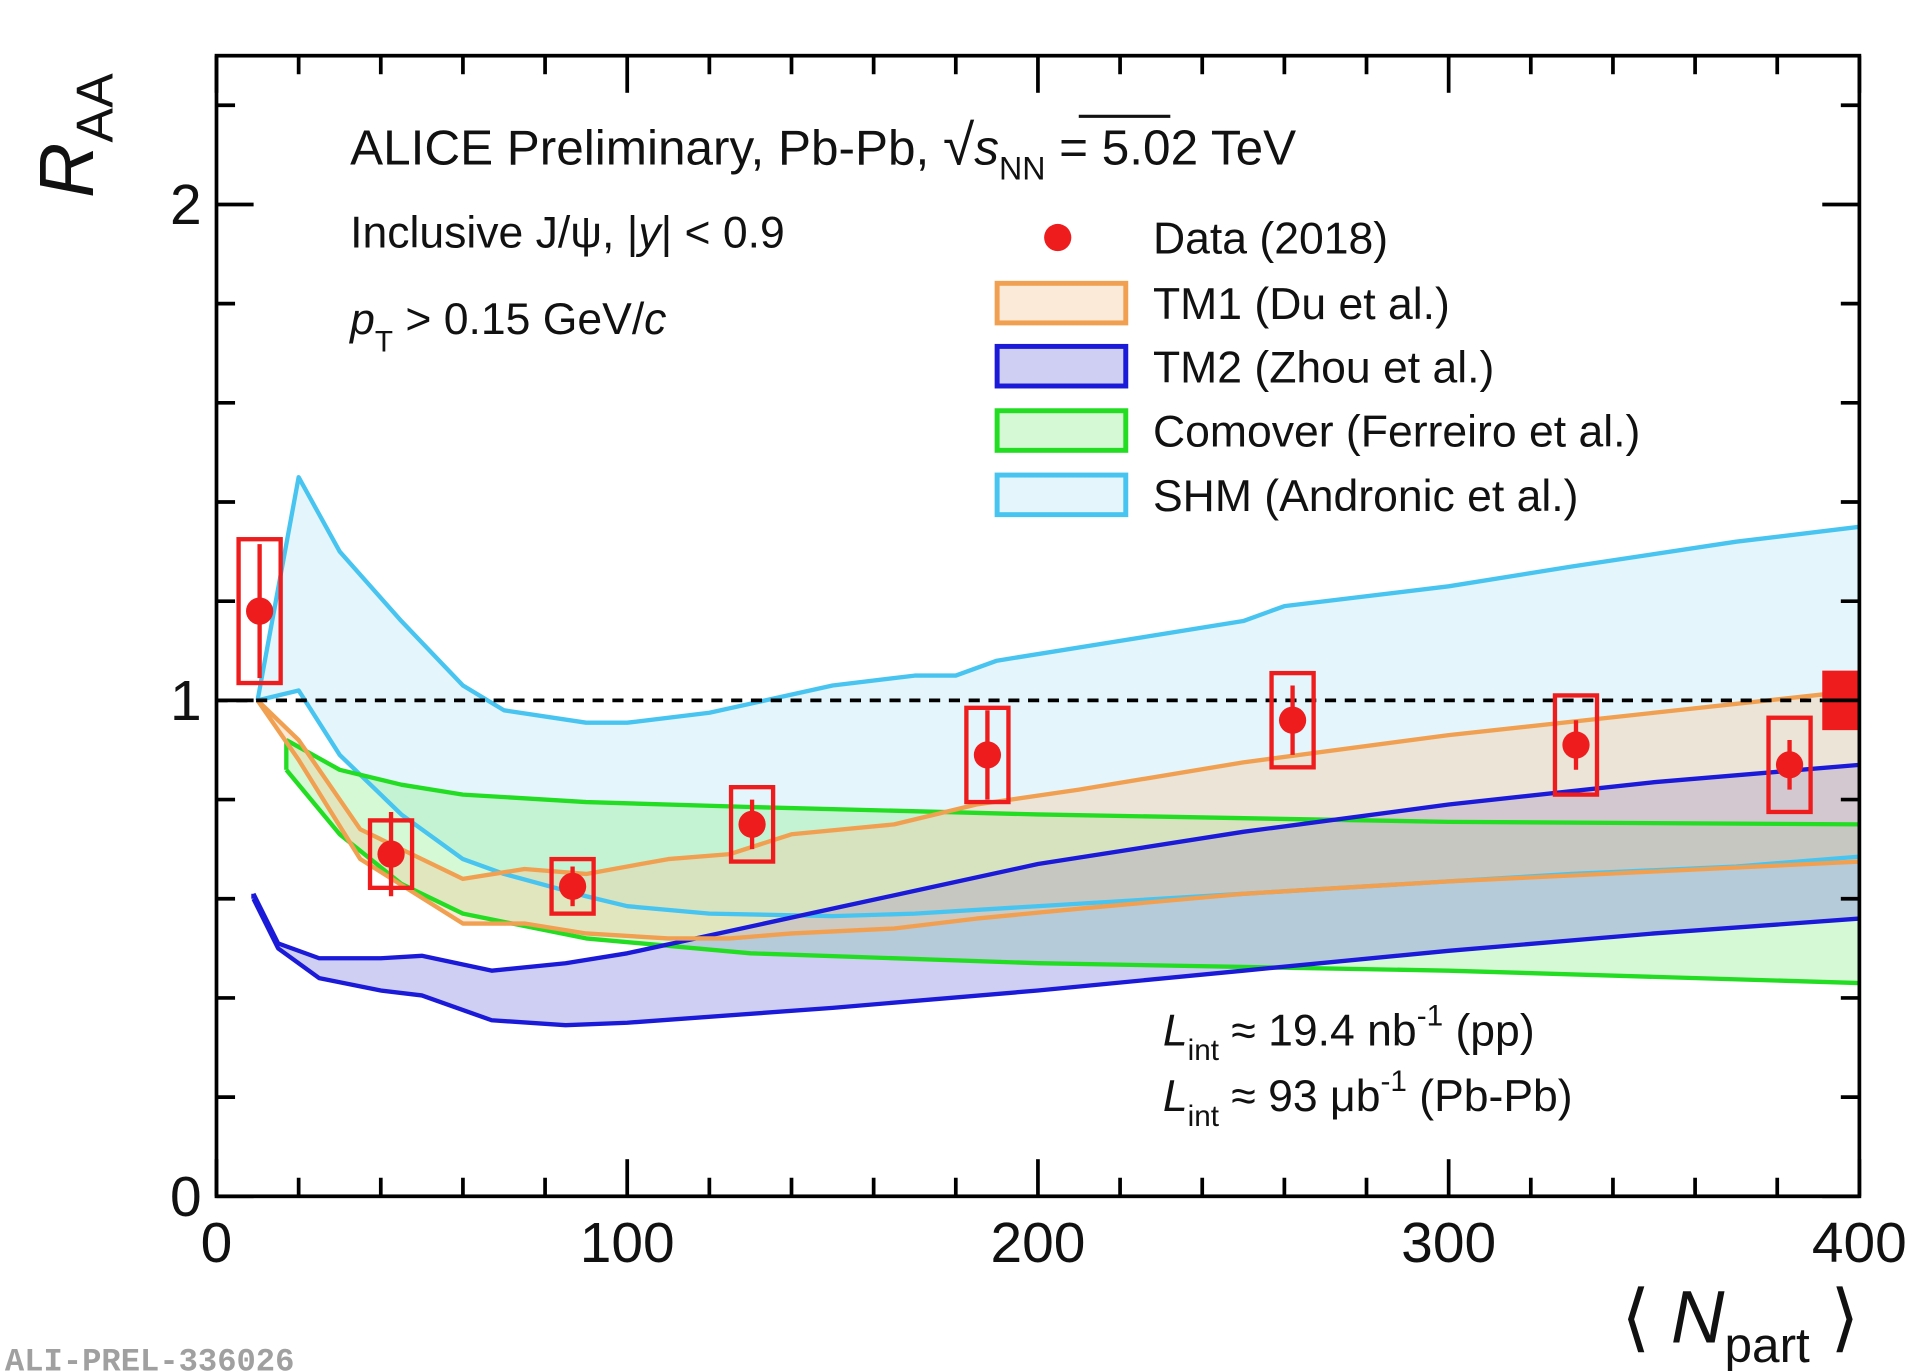  I want to click on legend-label: Comover (Ferreiro et al.), so click(1396, 432).